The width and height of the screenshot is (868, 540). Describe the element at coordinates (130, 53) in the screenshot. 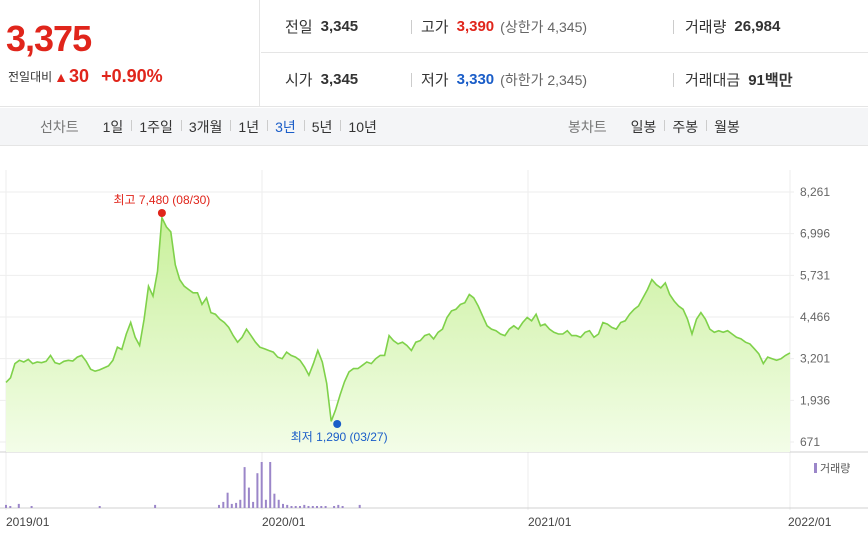

I see `price-box: 3,375 전일대비 ▲ 30 +0.90%` at that location.